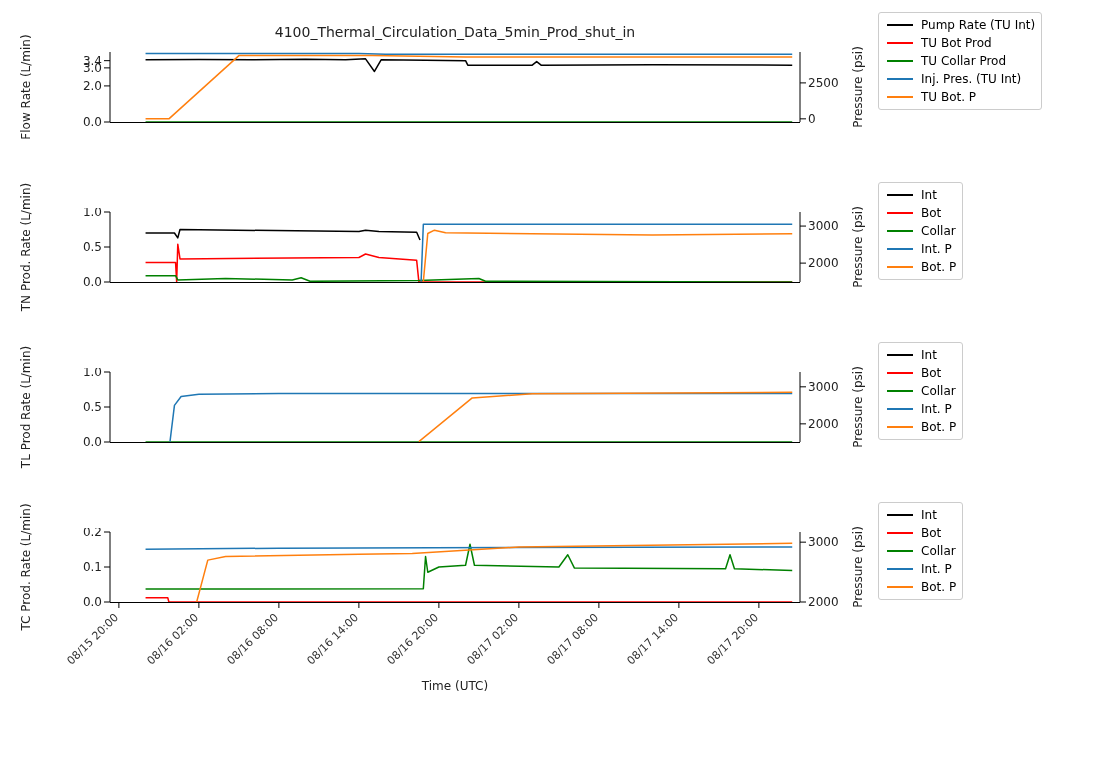 This screenshot has height=783, width=1107. I want to click on y-tick-label: 2.0, so click(92, 86).